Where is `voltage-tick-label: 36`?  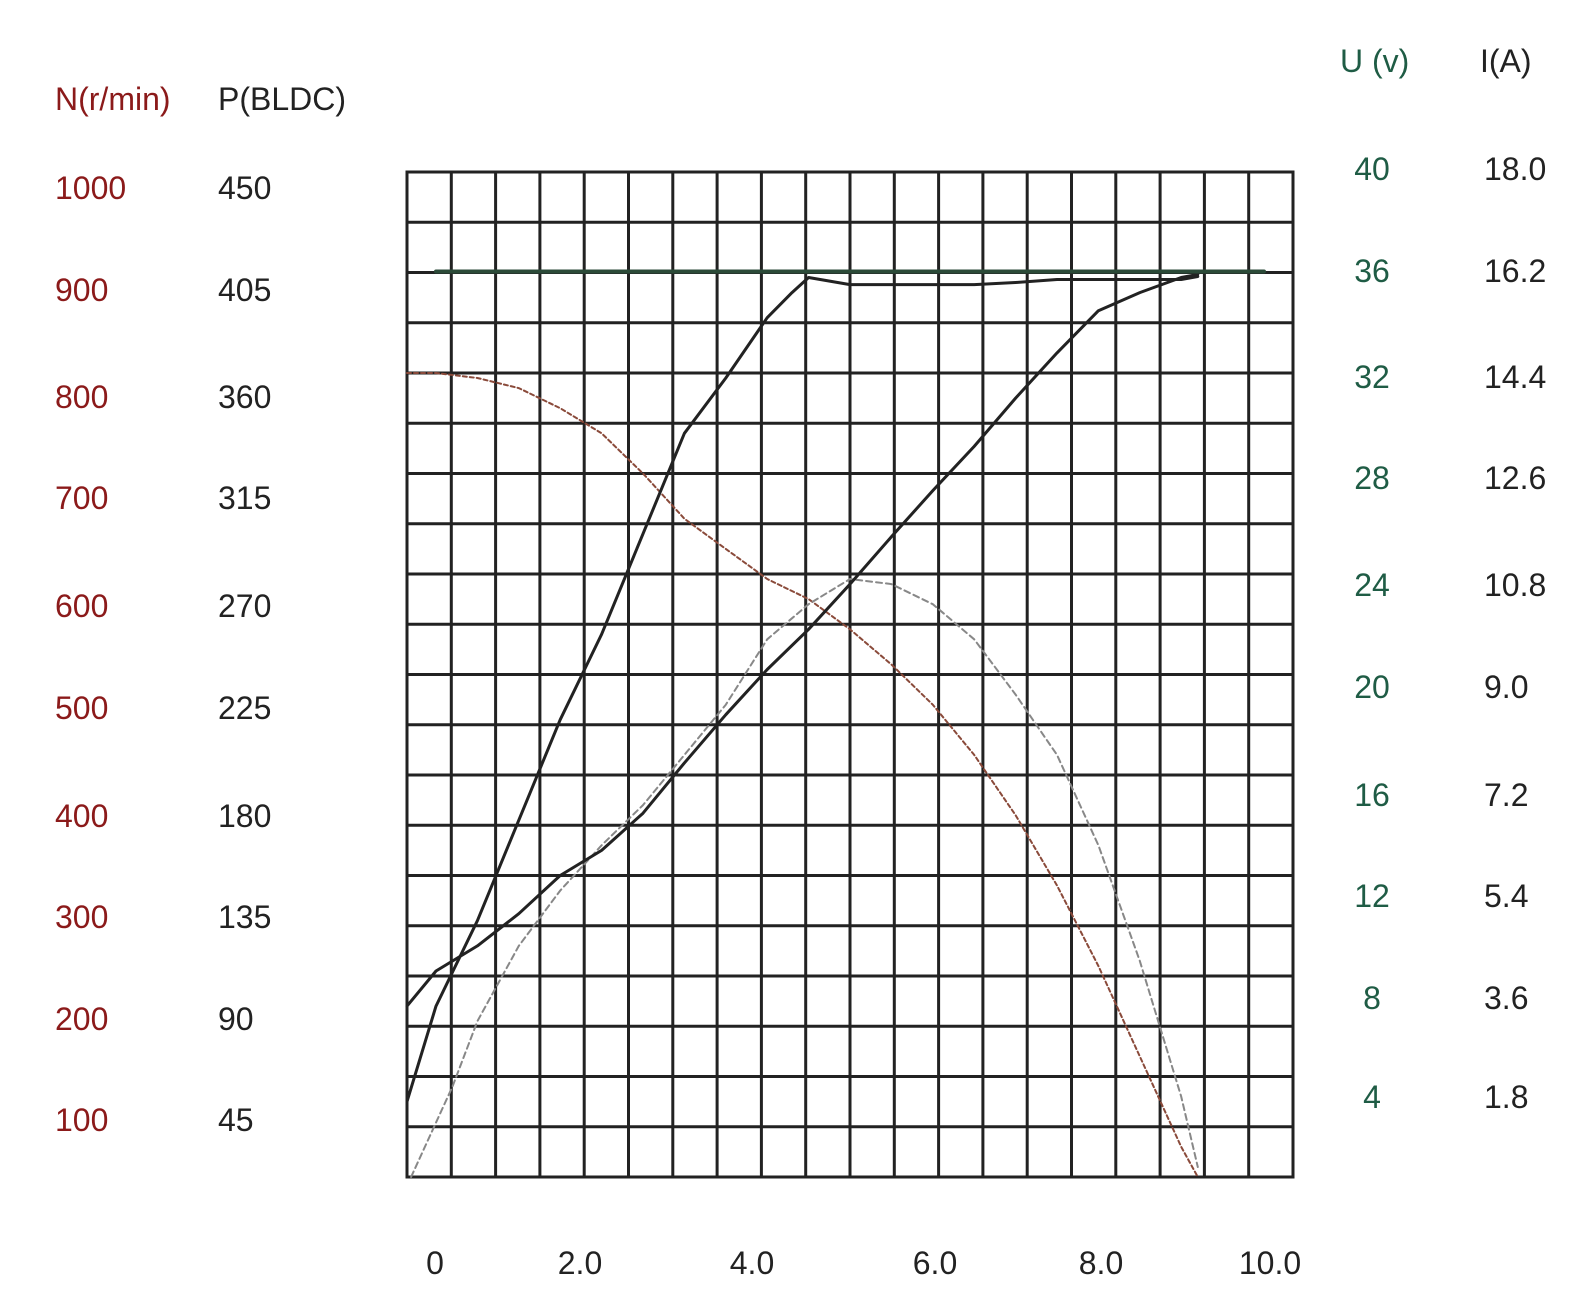 voltage-tick-label: 36 is located at coordinates (1372, 271).